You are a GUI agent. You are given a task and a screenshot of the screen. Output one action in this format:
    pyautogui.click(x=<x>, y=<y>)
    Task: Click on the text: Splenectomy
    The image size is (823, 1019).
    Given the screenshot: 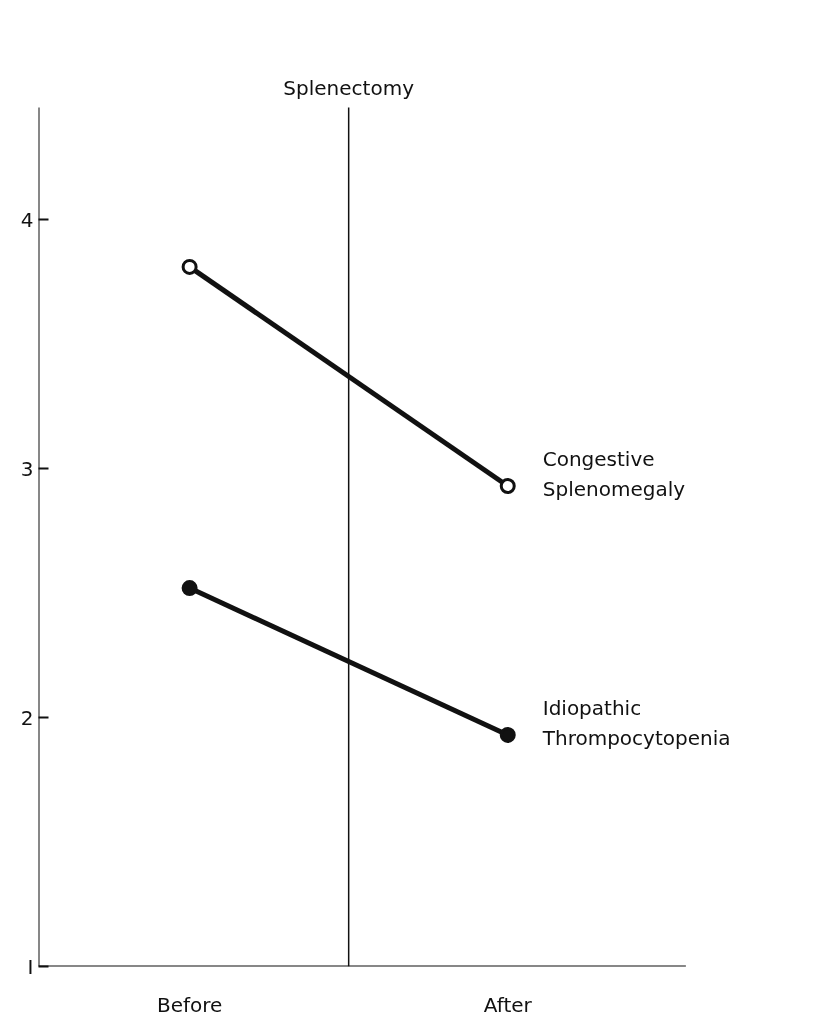 What is the action you would take?
    pyautogui.click(x=349, y=87)
    